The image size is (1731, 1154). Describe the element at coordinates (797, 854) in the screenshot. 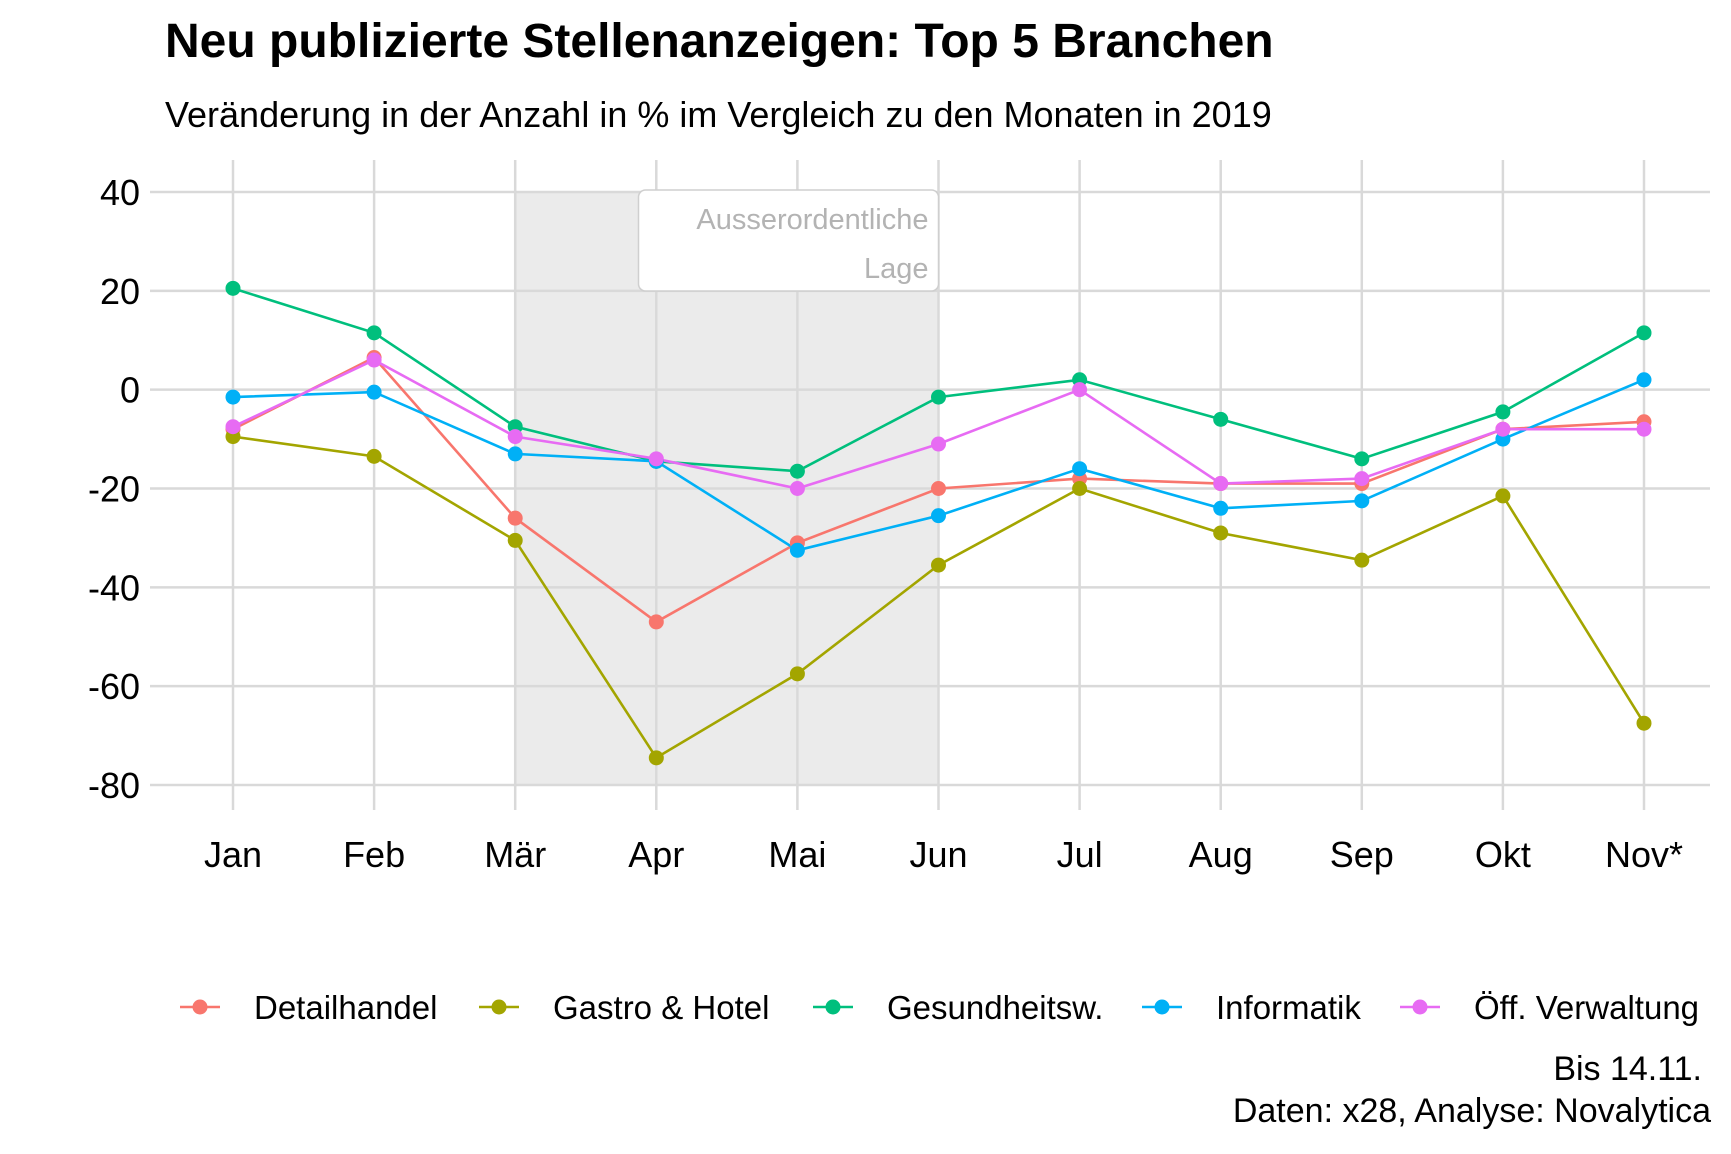

I see `x-tick-label: Mai` at that location.